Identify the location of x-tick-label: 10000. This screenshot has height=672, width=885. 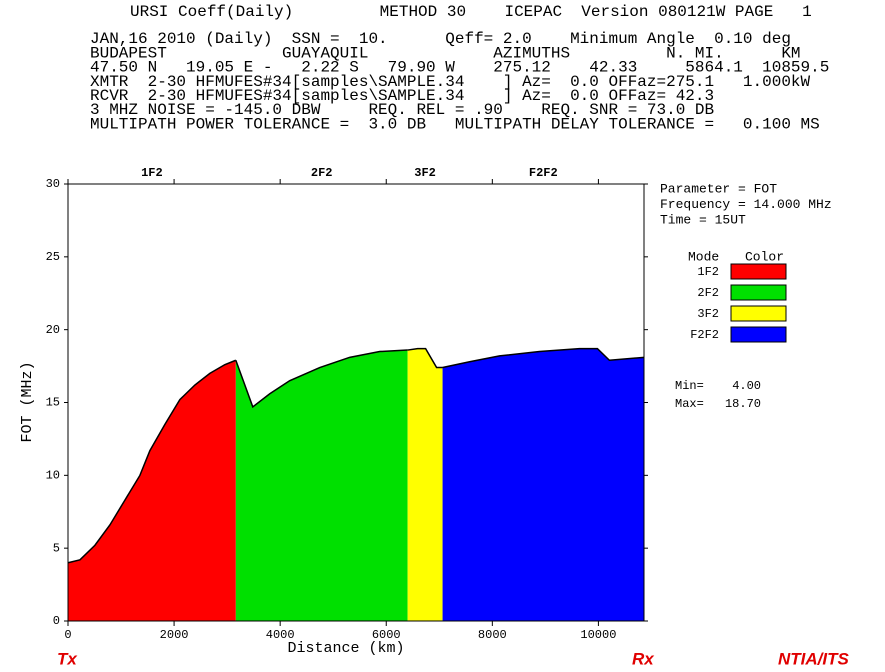
(598, 635).